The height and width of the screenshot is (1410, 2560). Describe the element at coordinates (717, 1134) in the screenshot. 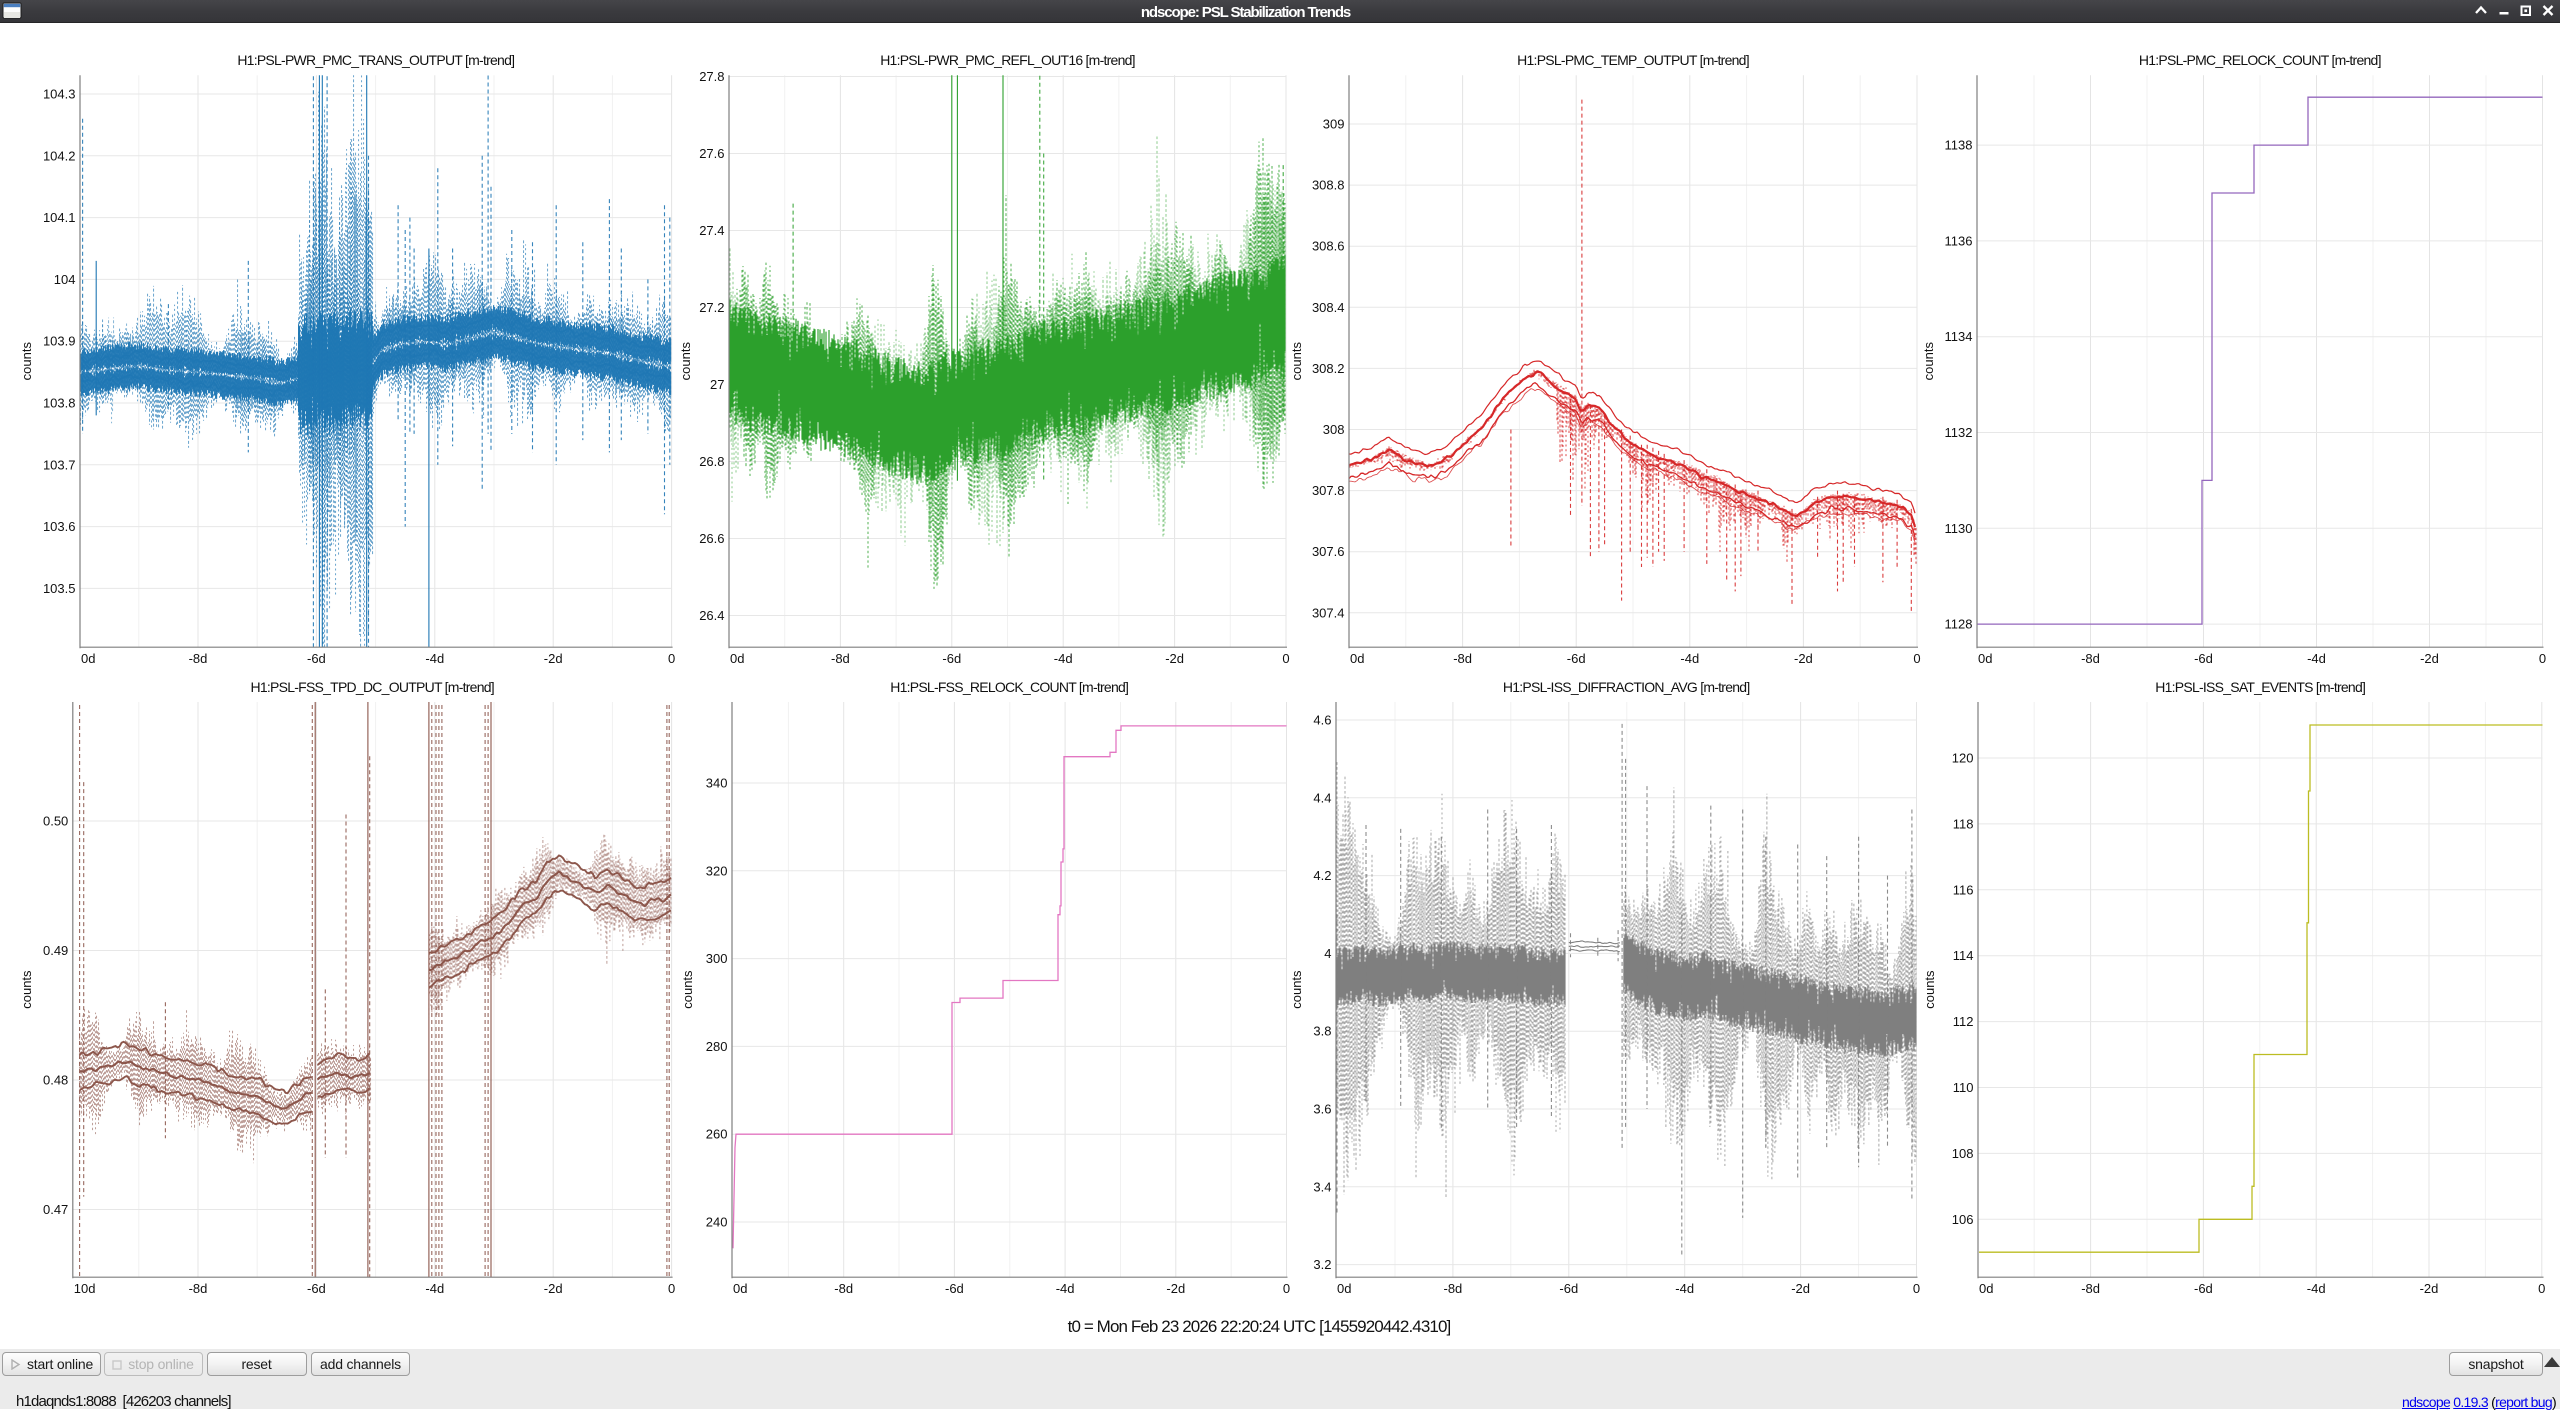

I see `svg-text: 260` at that location.